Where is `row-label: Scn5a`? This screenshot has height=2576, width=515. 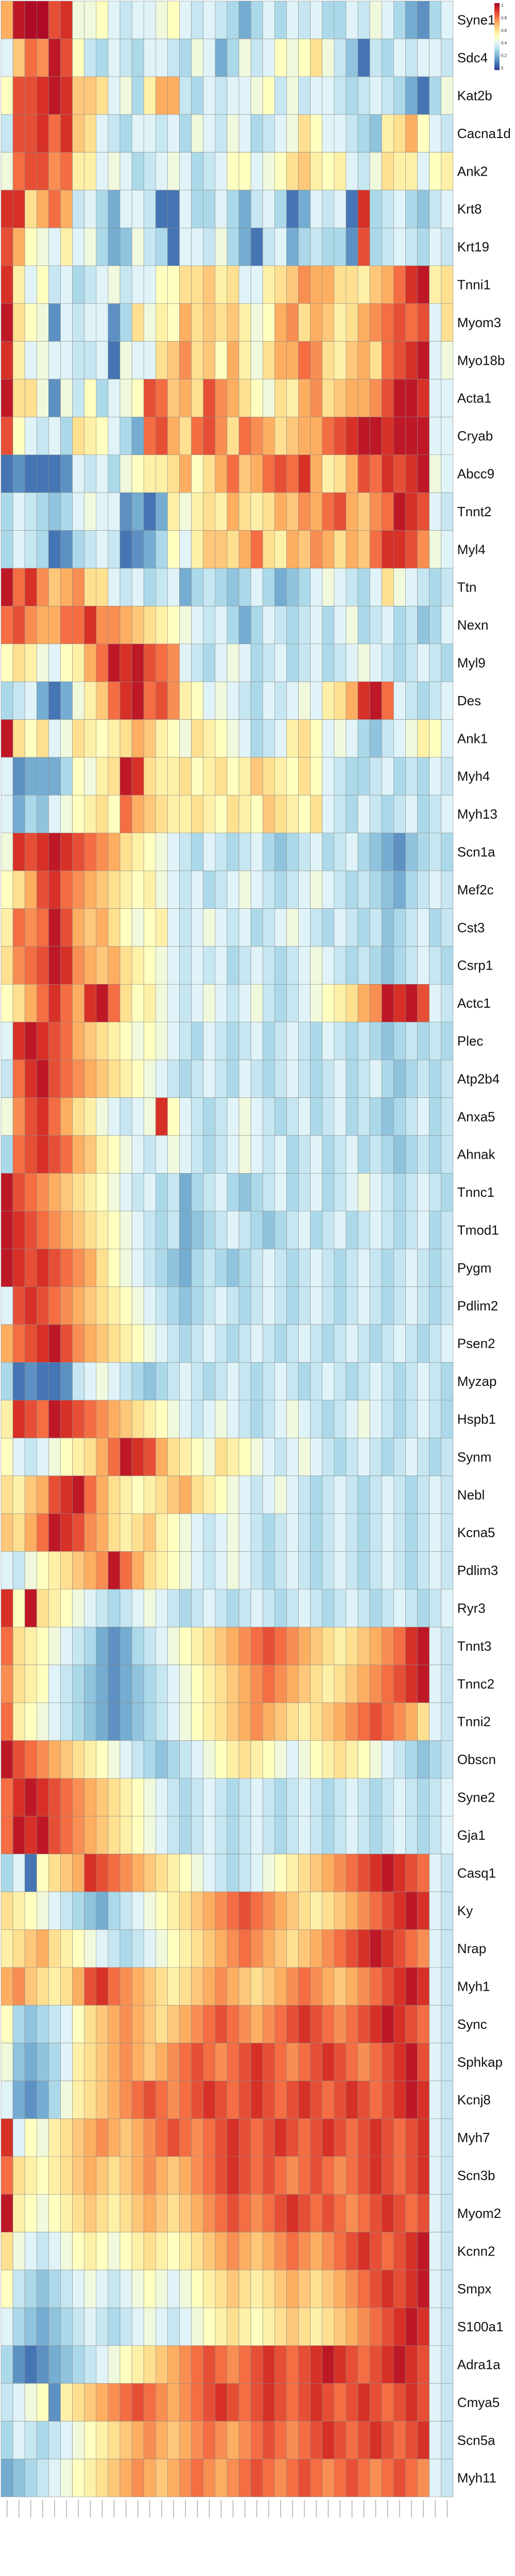
row-label: Scn5a is located at coordinates (476, 2440).